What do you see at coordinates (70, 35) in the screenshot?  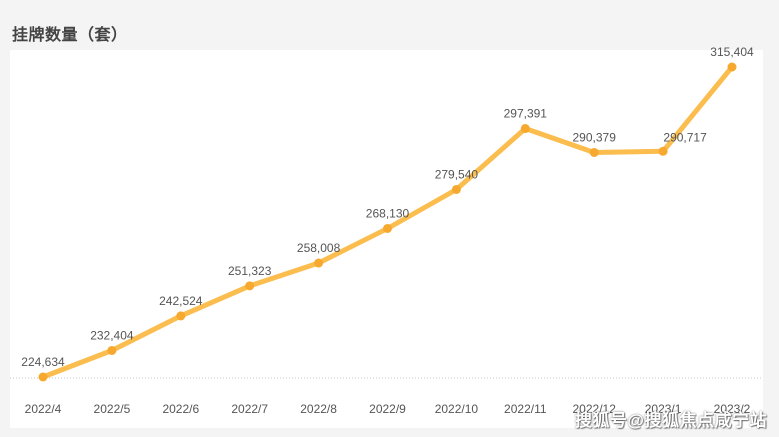 I see `chart-title: 挂牌数量（套）` at bounding box center [70, 35].